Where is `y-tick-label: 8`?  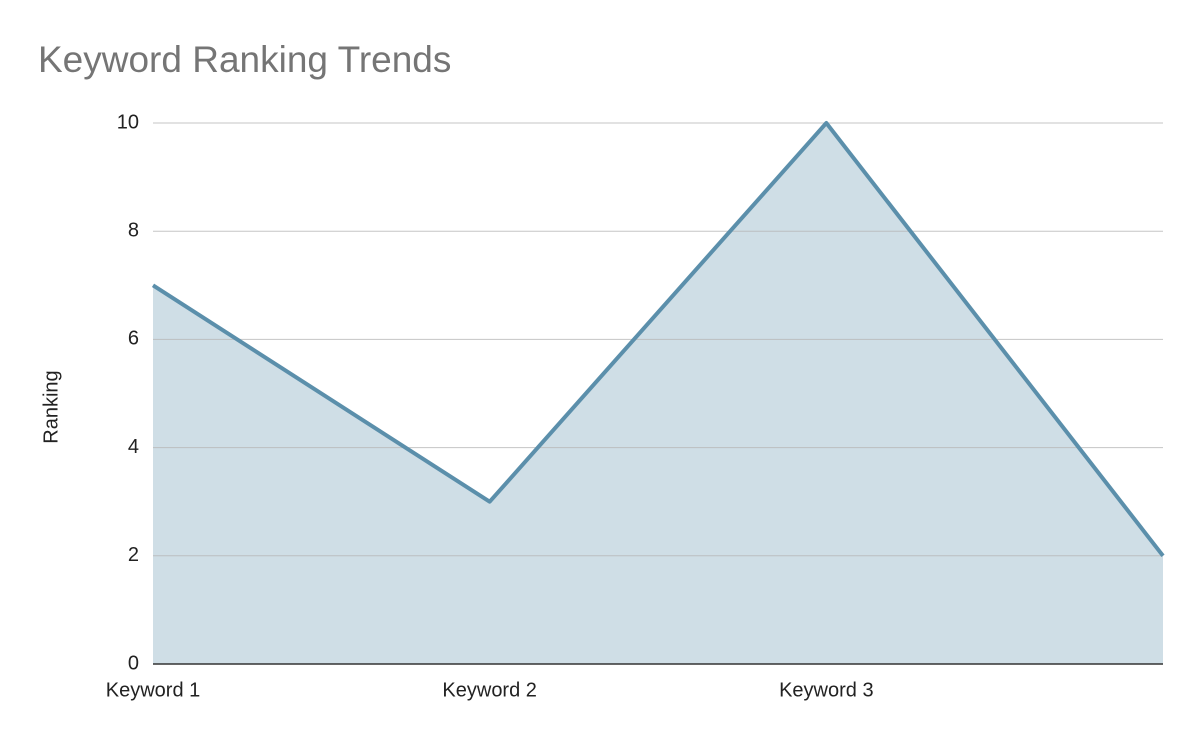
y-tick-label: 8 is located at coordinates (133, 230).